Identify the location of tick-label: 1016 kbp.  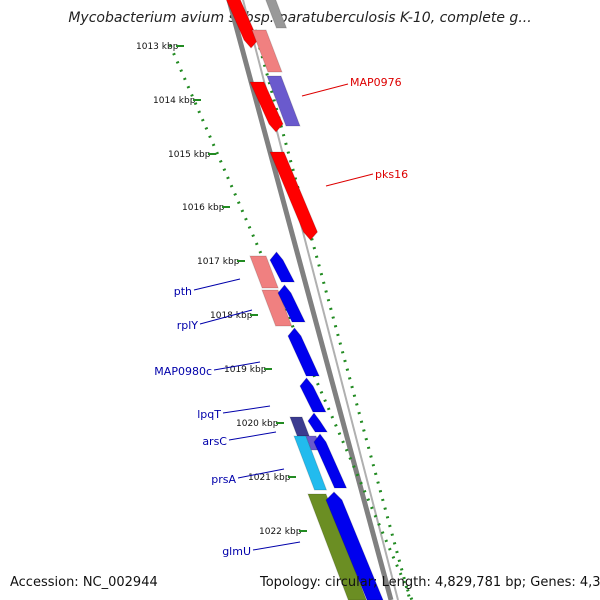
(203, 208).